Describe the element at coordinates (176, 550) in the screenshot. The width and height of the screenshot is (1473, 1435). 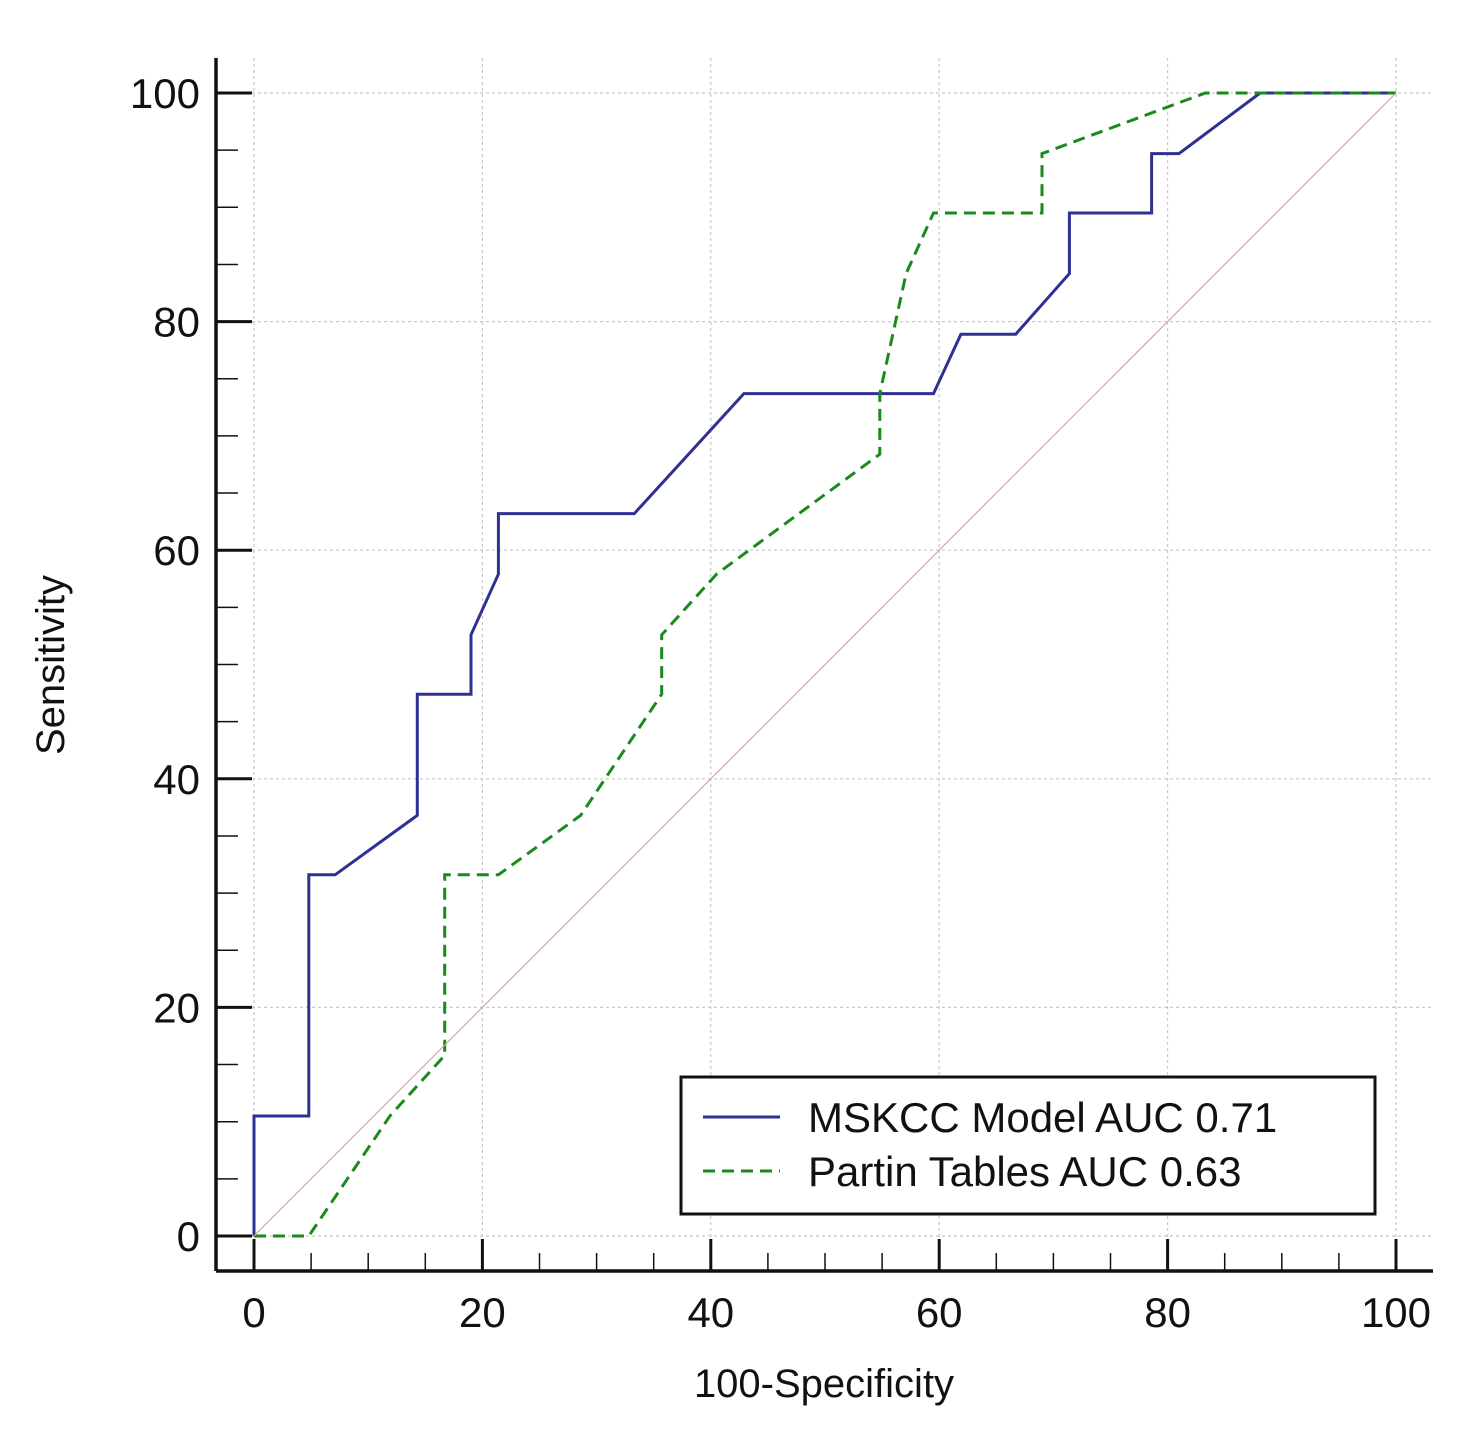
I see `y-tick-label: 60` at that location.